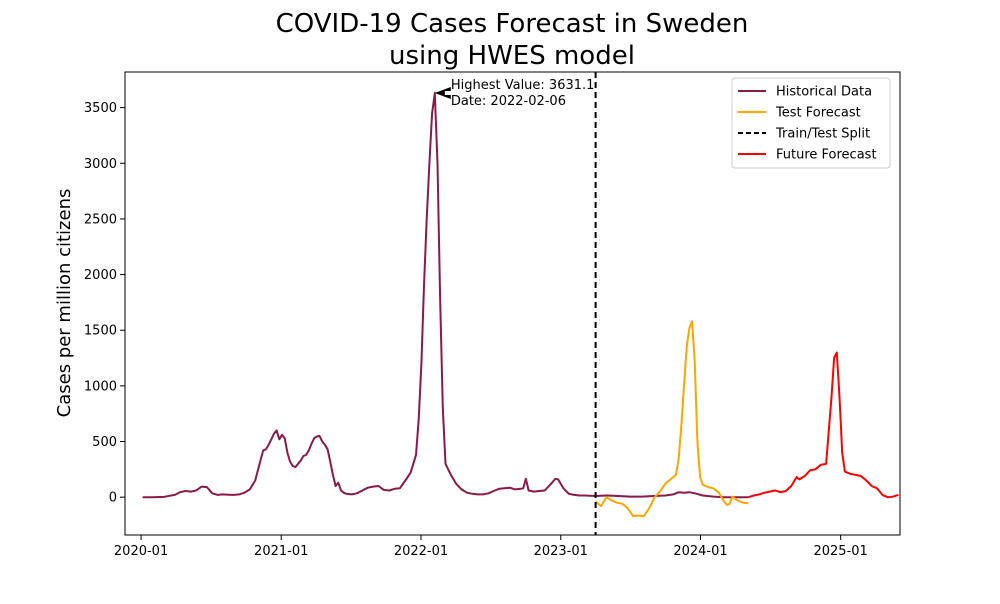 This screenshot has width=1000, height=604. Describe the element at coordinates (100, 164) in the screenshot. I see `y-tick-label: 3000` at that location.